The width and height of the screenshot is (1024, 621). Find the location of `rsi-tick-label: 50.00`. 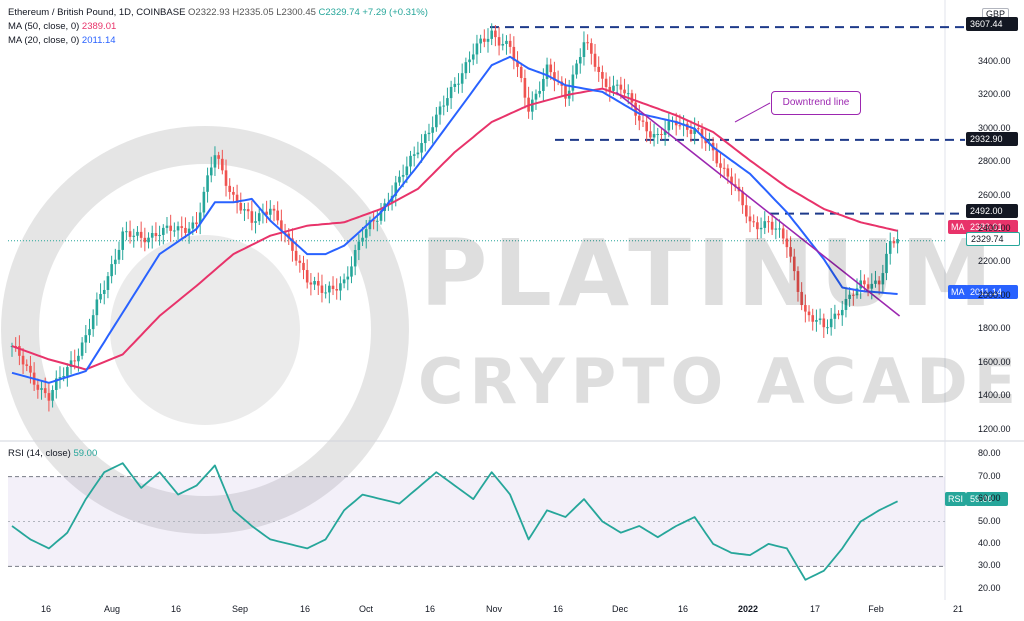

rsi-tick-label: 50.00 is located at coordinates (989, 520).